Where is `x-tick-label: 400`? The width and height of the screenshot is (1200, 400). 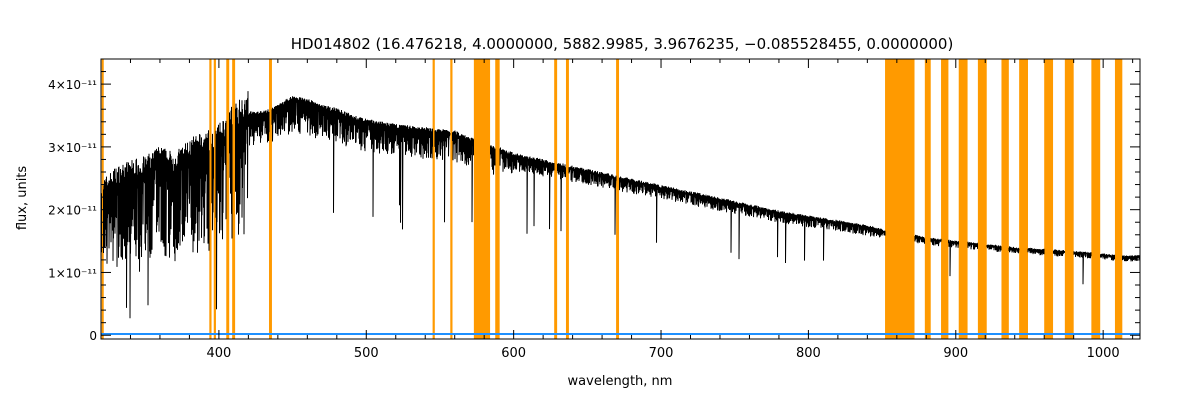 x-tick-label: 400 is located at coordinates (218, 353).